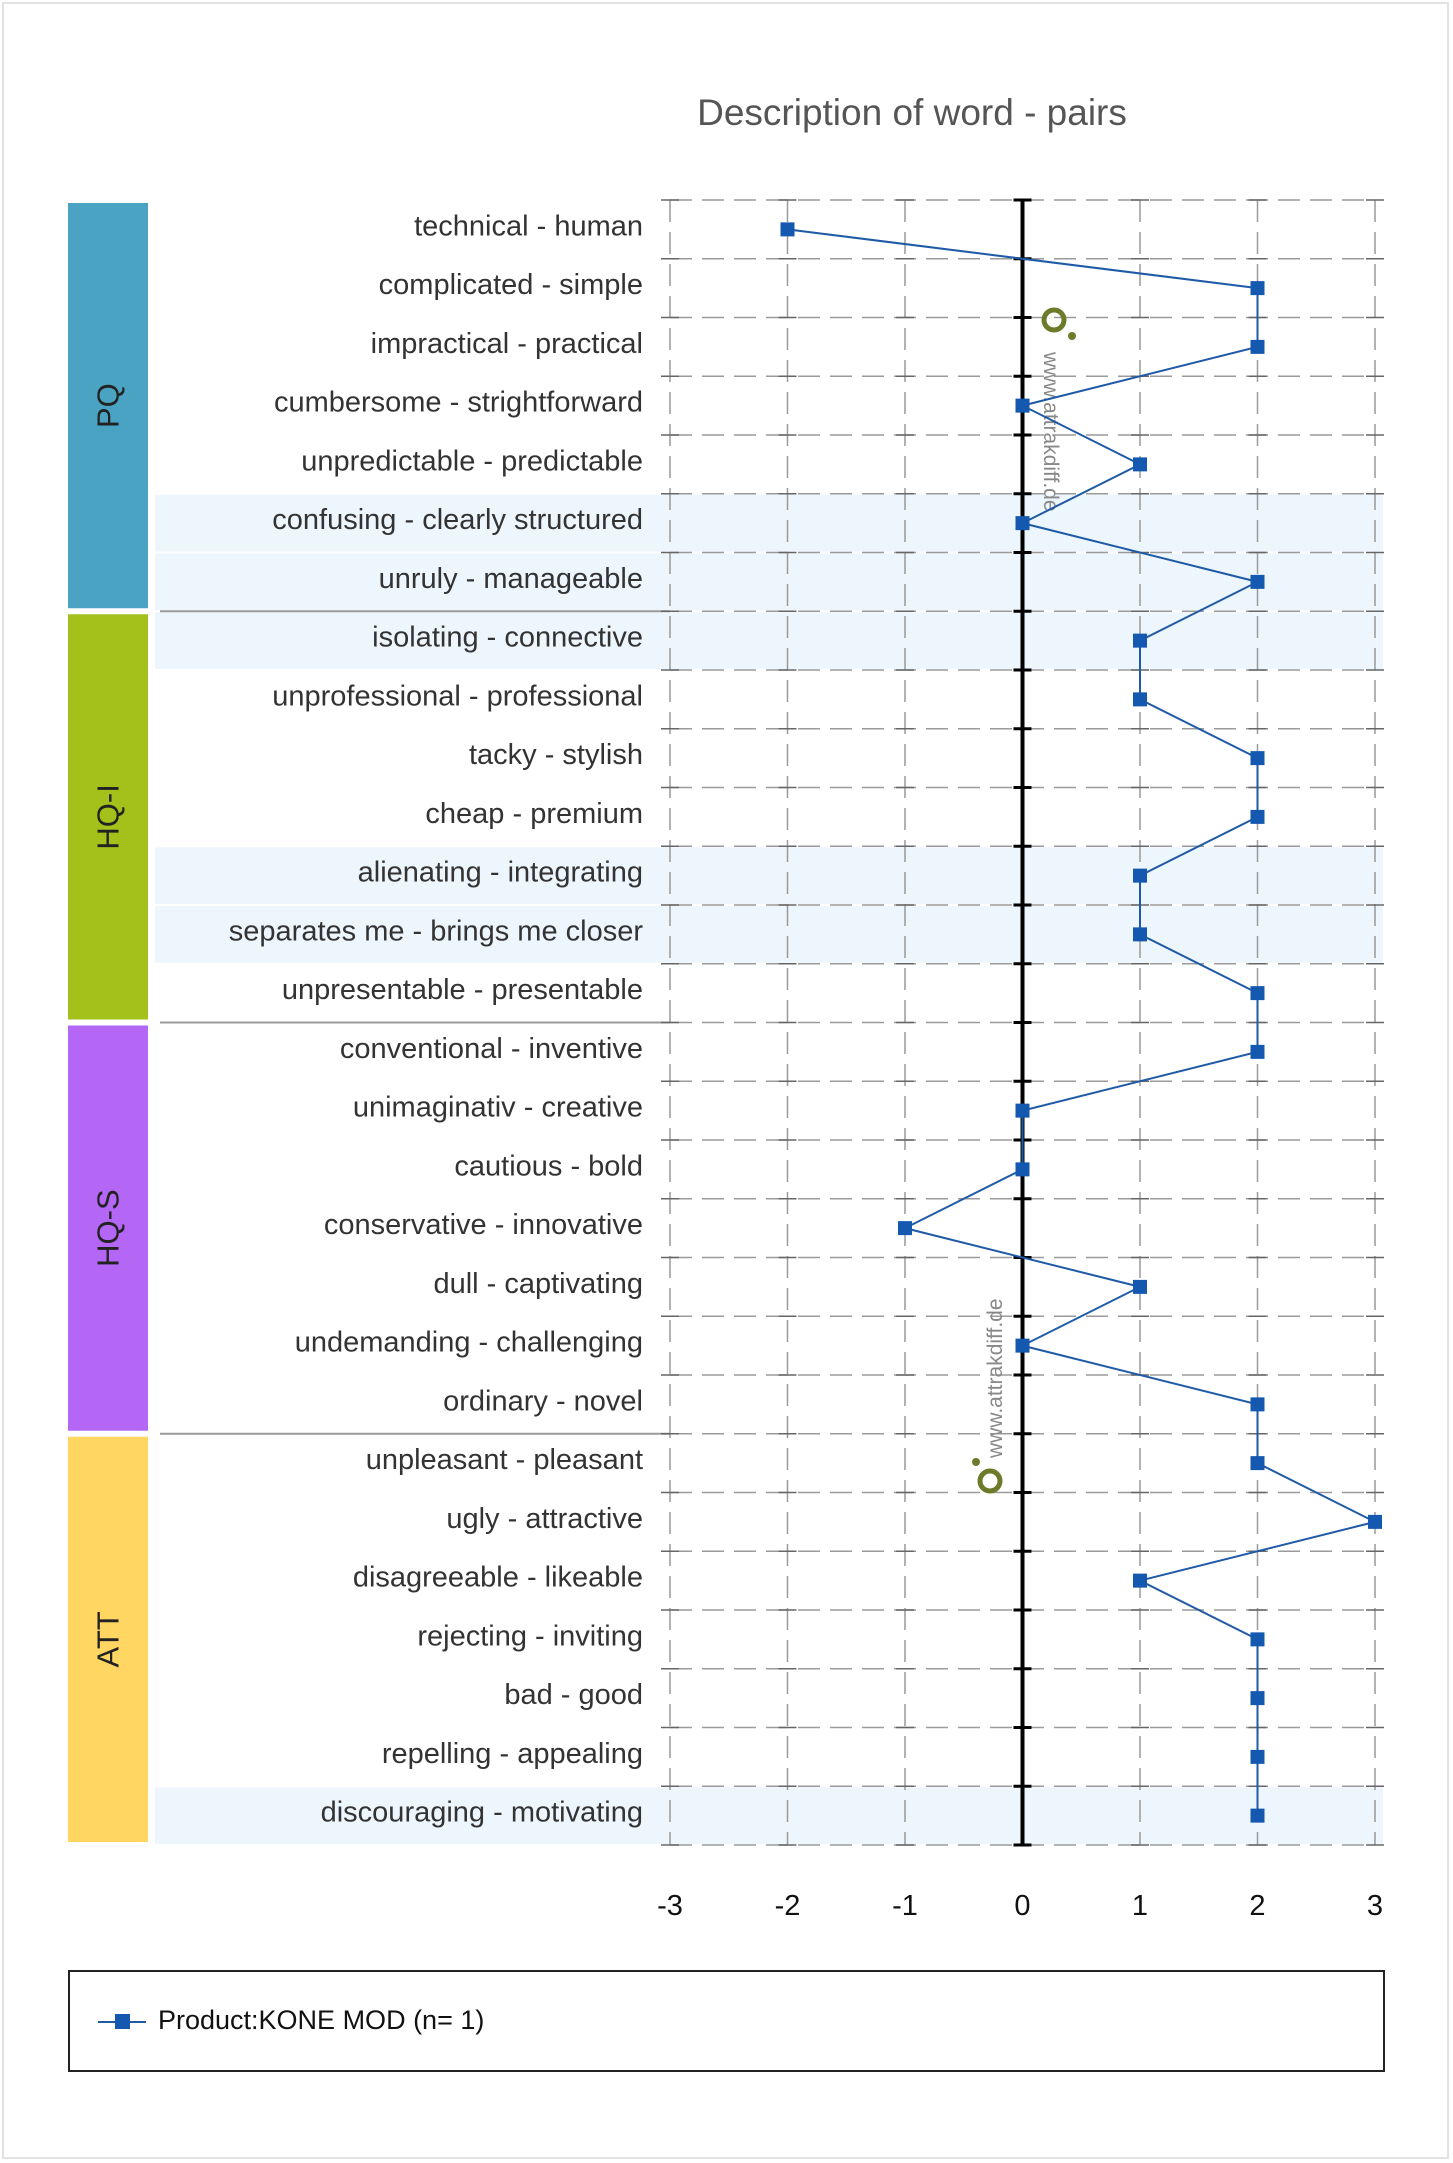 The height and width of the screenshot is (2163, 1453). Describe the element at coordinates (788, 1906) in the screenshot. I see `x-tick-label: -2` at that location.